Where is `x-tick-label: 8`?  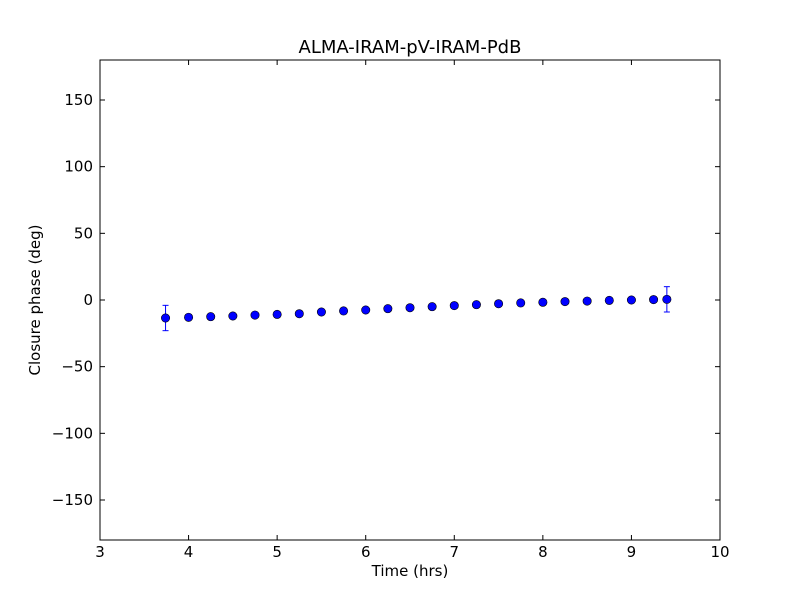
x-tick-label: 8 is located at coordinates (543, 552).